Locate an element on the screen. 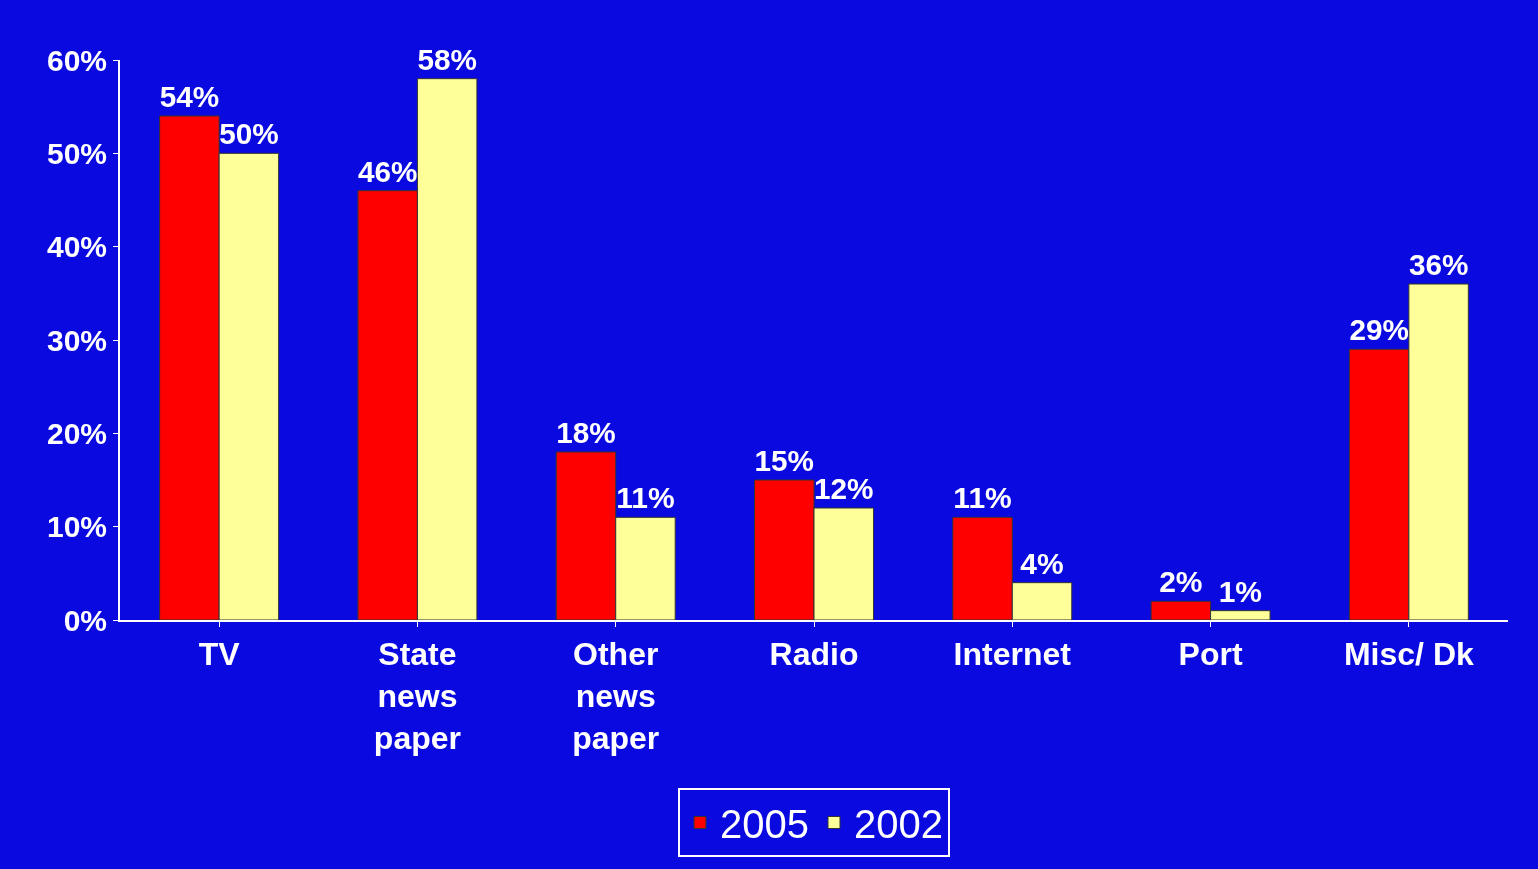 This screenshot has width=1538, height=869. y-tick-label: 30% is located at coordinates (76, 340).